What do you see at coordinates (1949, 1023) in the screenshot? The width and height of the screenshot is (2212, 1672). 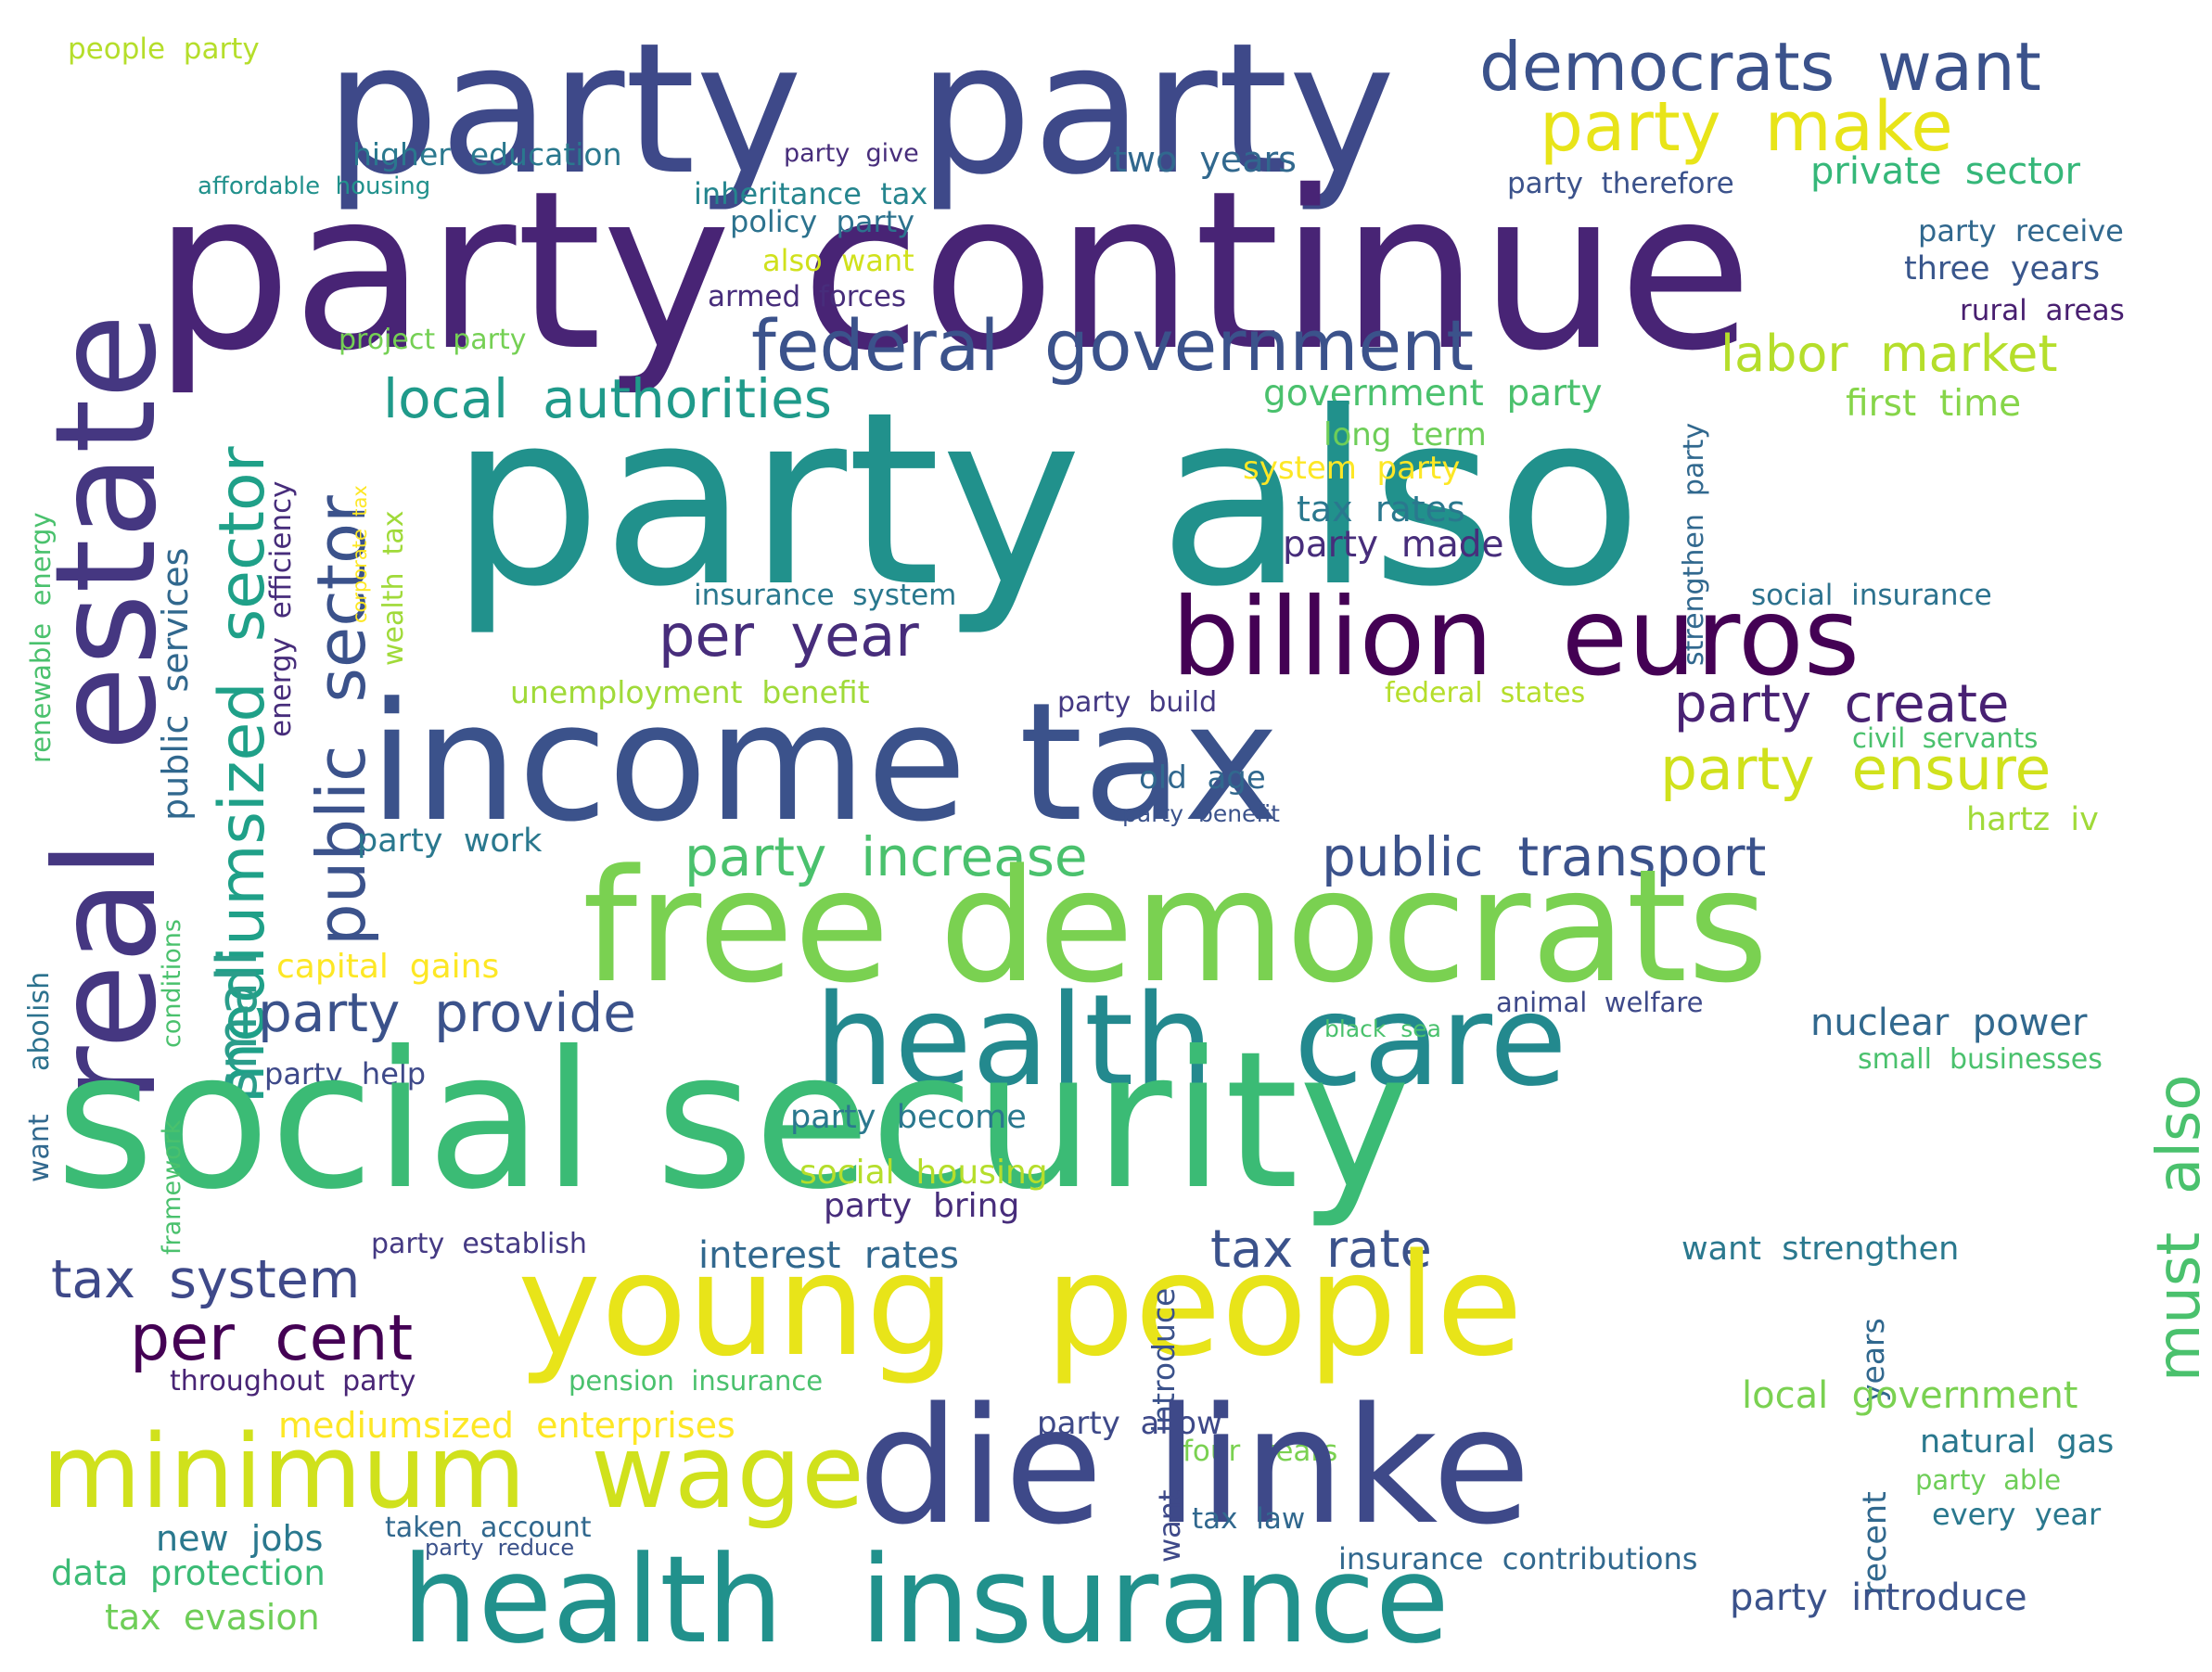 I see `phrase-nuclear-power: nuclear power` at bounding box center [1949, 1023].